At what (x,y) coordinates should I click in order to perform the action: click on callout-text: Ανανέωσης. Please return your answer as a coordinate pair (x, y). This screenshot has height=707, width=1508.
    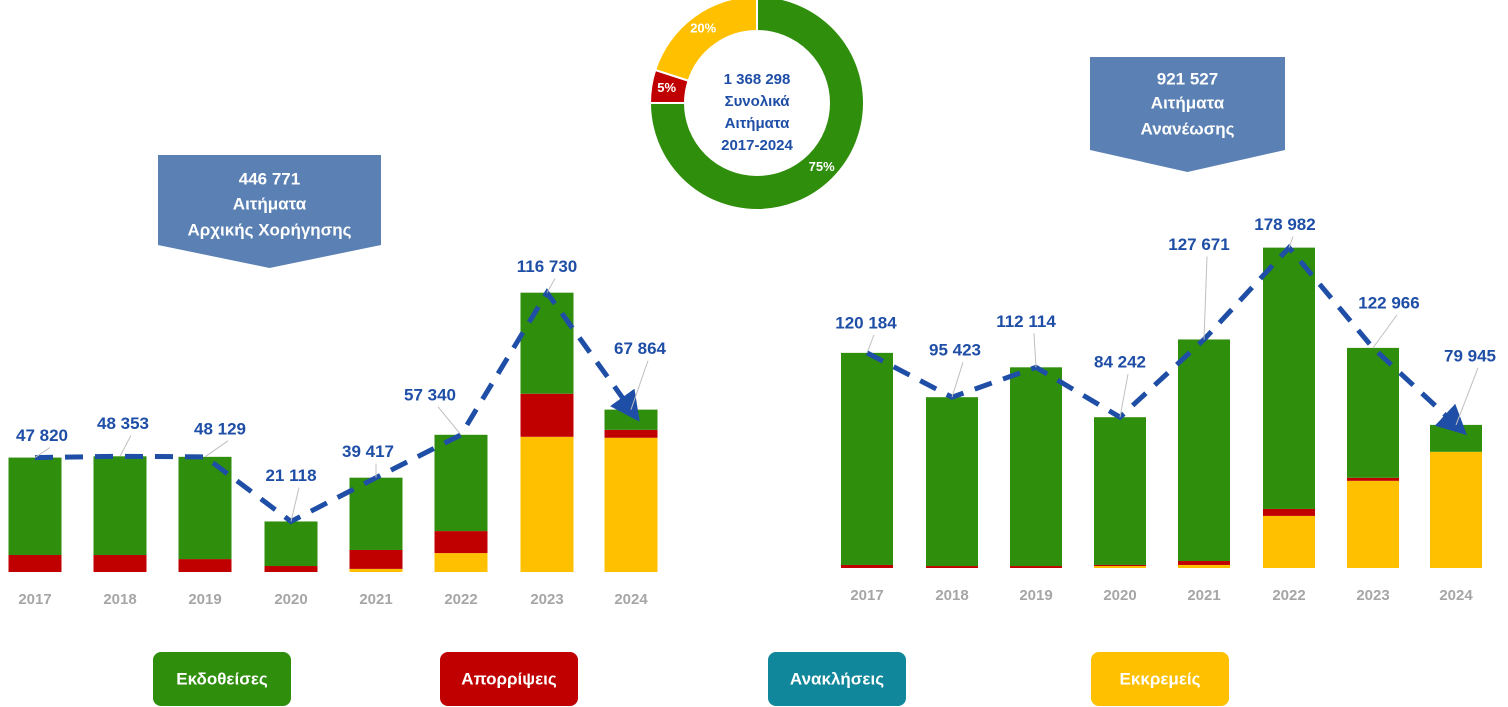
    Looking at the image, I should click on (1188, 128).